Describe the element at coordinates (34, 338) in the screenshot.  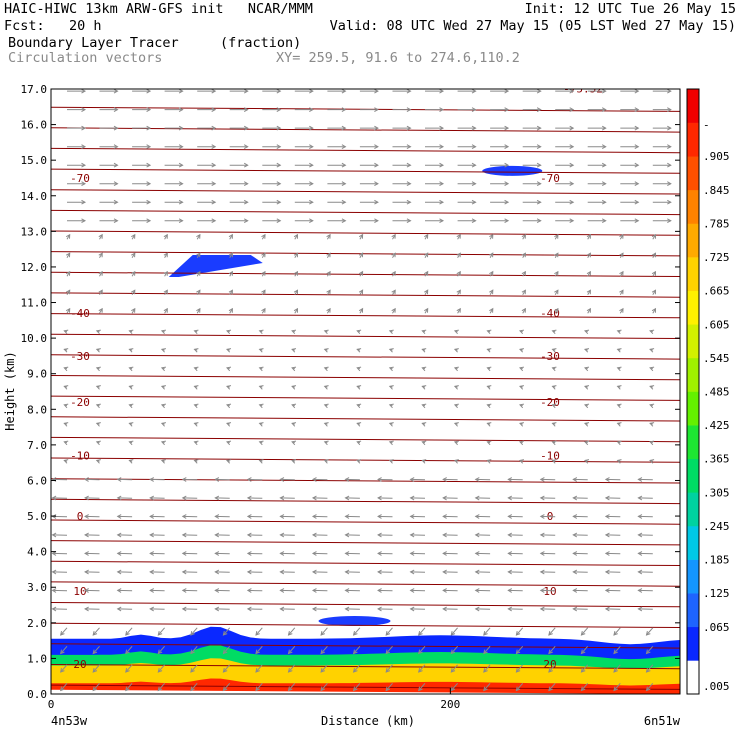
I see `y-tick-label: 10.0` at that location.